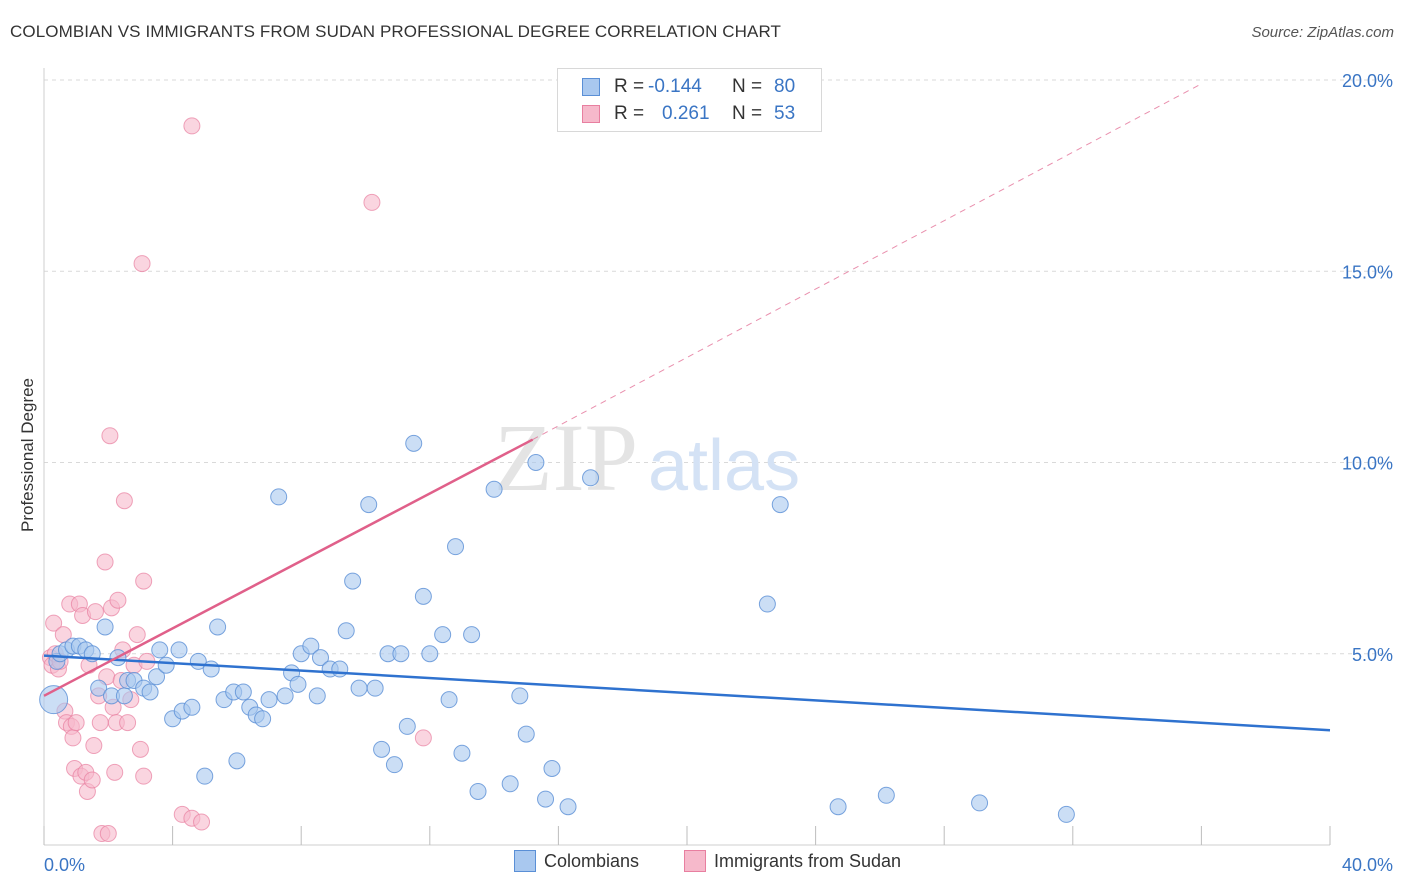  What do you see at coordinates (785, 113) in the screenshot?
I see `legend-n-value: 53` at bounding box center [785, 113].